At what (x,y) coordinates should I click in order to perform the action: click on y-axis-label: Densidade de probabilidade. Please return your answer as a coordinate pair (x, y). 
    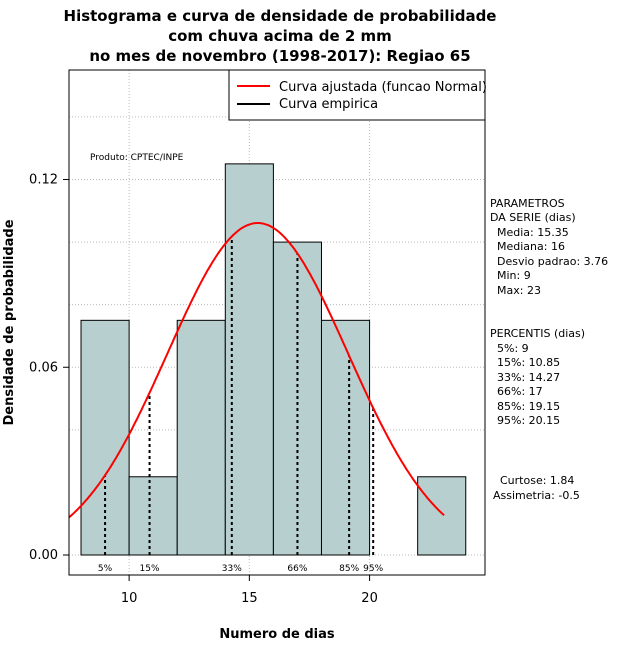
    Looking at the image, I should click on (9, 322).